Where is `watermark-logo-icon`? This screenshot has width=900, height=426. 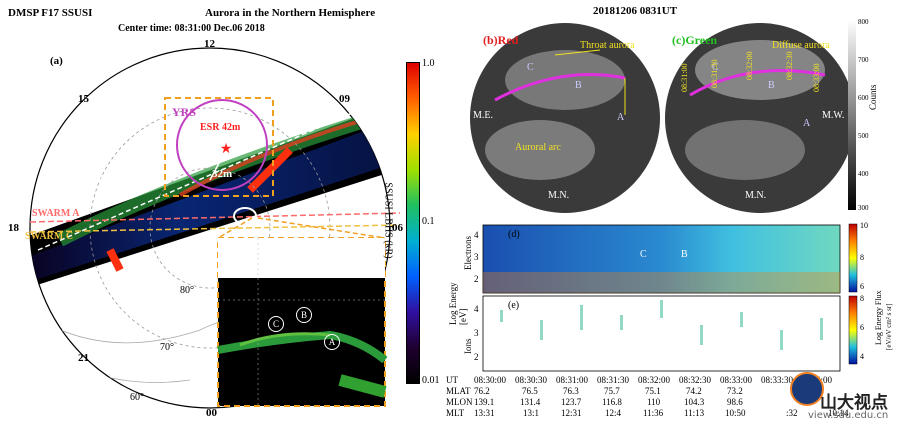 watermark-logo-icon is located at coordinates (807, 389).